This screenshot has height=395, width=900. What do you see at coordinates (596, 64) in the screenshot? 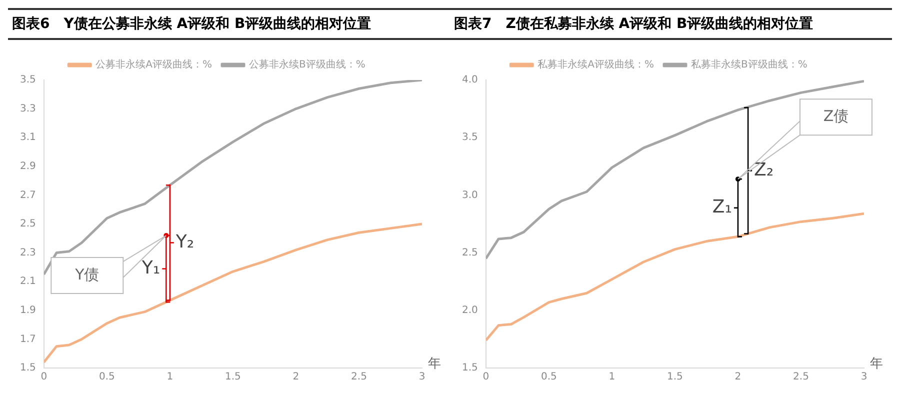
I see `legend-label: 私募非永续A评级曲线：%` at bounding box center [596, 64].